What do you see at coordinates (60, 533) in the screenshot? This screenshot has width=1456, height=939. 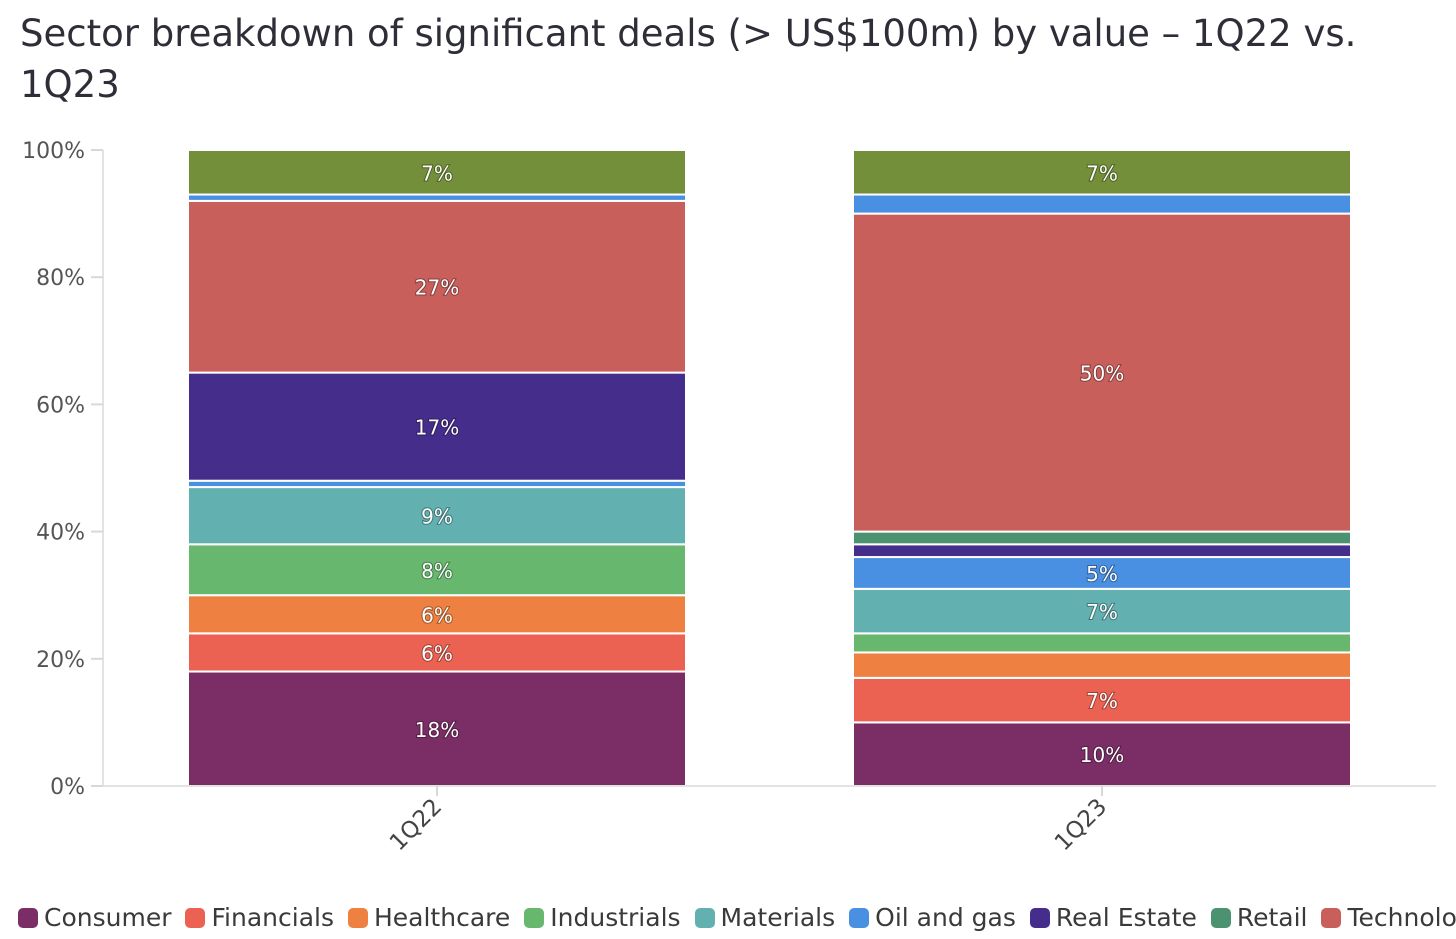 I see `y-tick-label: 40%` at bounding box center [60, 533].